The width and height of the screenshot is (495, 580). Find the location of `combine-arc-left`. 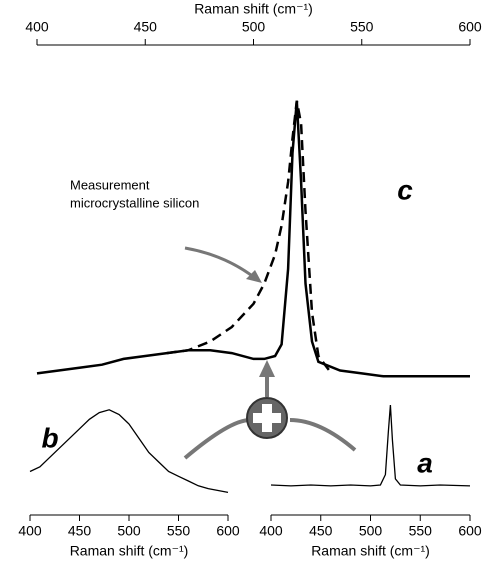

combine-arc-left is located at coordinates (217, 439).